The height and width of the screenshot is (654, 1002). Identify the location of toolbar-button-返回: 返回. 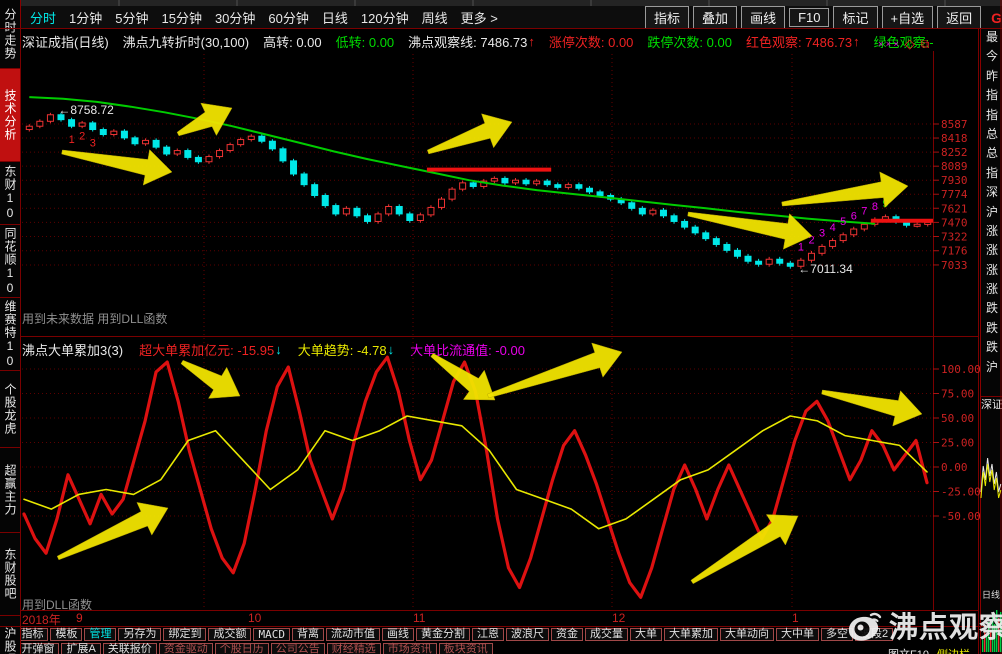
(959, 17).